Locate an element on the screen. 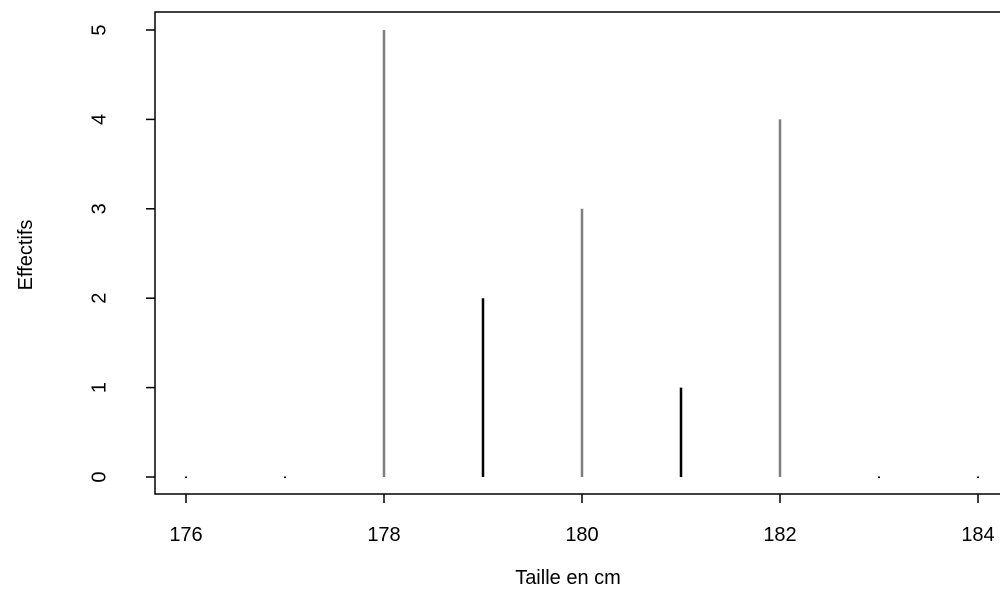 Image resolution: width=1000 pixels, height=592 pixels. y-tick-label-1: 1 is located at coordinates (99, 387).